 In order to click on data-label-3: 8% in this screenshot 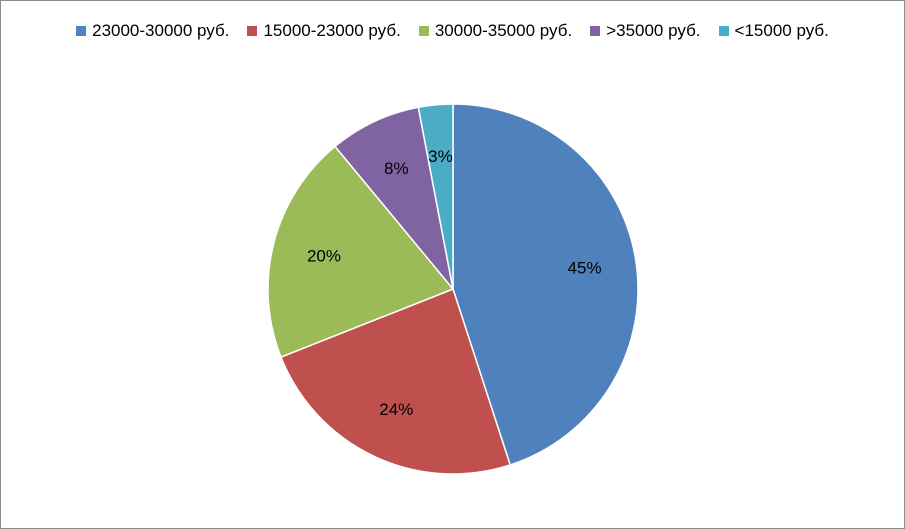, I will do `click(396, 168)`.